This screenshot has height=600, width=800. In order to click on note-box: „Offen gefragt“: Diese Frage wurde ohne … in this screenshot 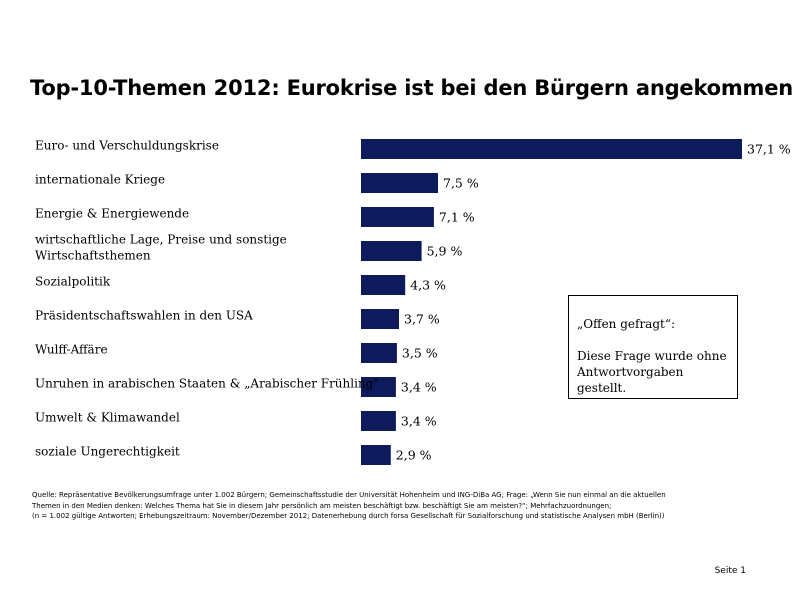, I will do `click(653, 347)`.